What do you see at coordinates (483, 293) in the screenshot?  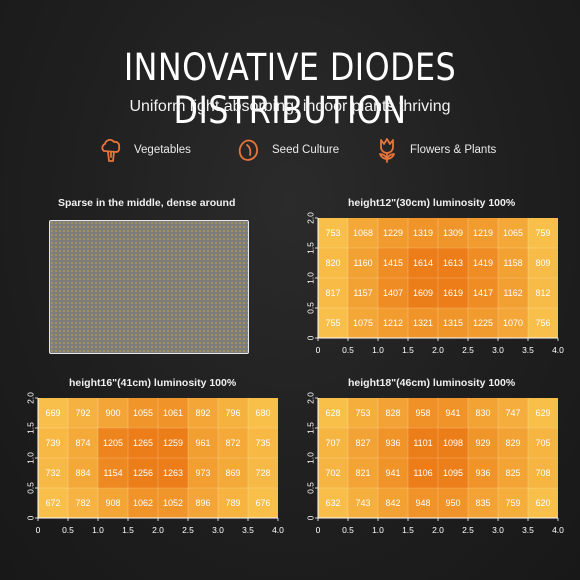 I see `cell-value-label: 1417` at bounding box center [483, 293].